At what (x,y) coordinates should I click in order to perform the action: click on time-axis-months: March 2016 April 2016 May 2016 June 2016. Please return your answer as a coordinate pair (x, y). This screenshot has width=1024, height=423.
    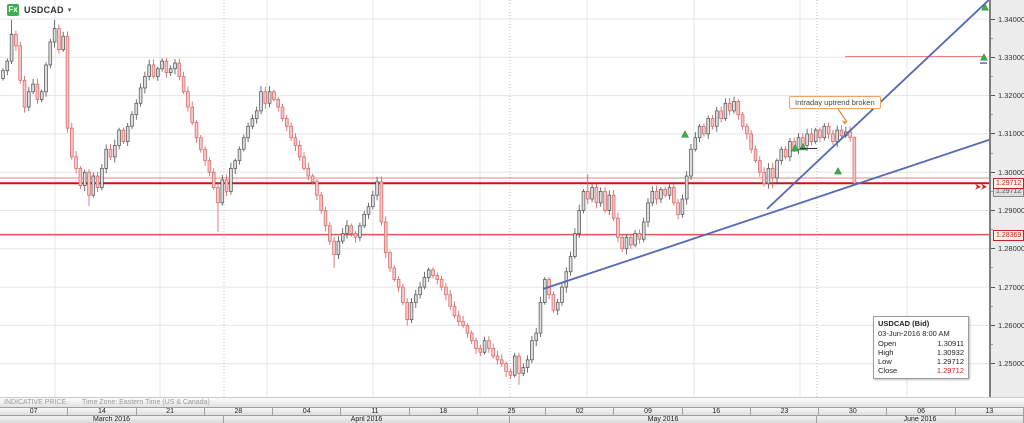
    Looking at the image, I should click on (512, 419).